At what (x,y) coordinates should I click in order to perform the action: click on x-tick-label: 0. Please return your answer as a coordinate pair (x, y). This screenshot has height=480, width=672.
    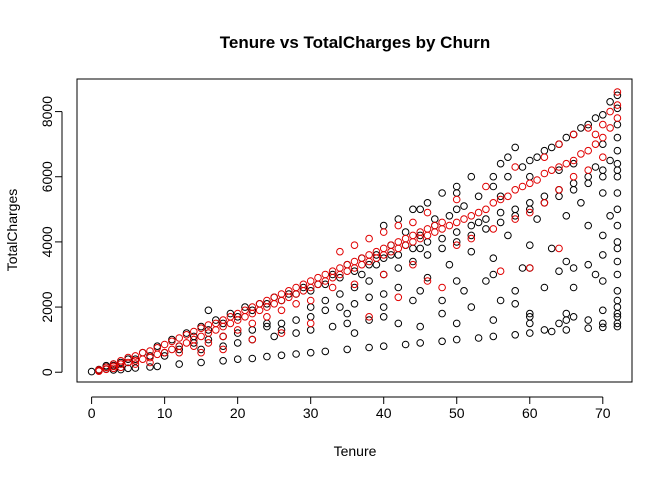
    Looking at the image, I should click on (92, 413).